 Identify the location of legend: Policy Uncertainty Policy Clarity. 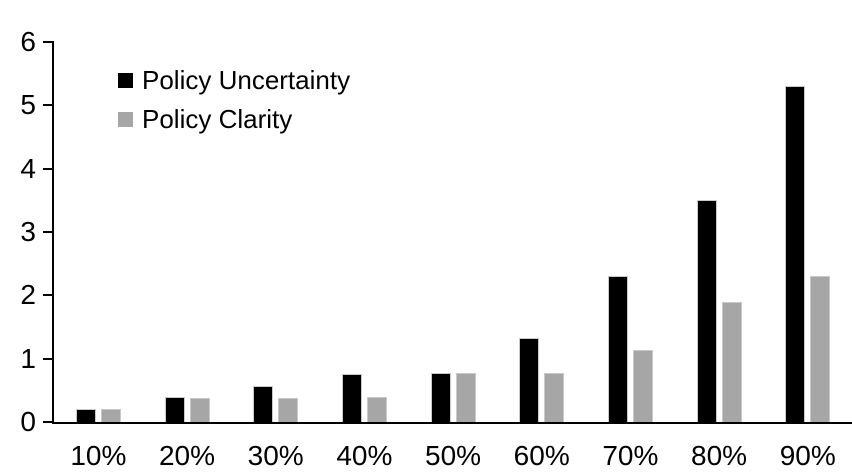
(234, 99).